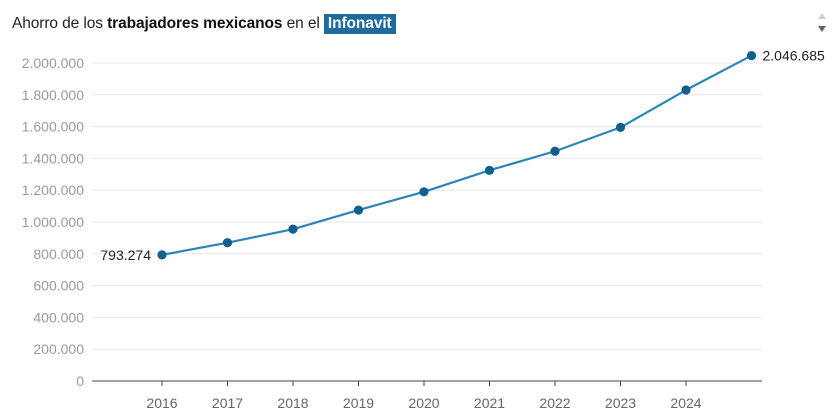 The height and width of the screenshot is (410, 833). What do you see at coordinates (303, 23) in the screenshot?
I see `chart-title-mid: en el` at bounding box center [303, 23].